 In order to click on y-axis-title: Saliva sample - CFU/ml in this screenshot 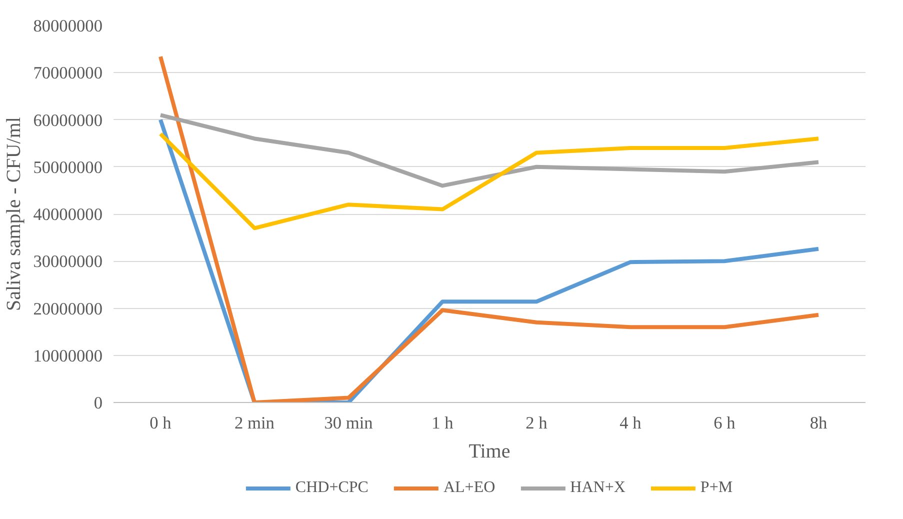, I will do `click(14, 213)`.